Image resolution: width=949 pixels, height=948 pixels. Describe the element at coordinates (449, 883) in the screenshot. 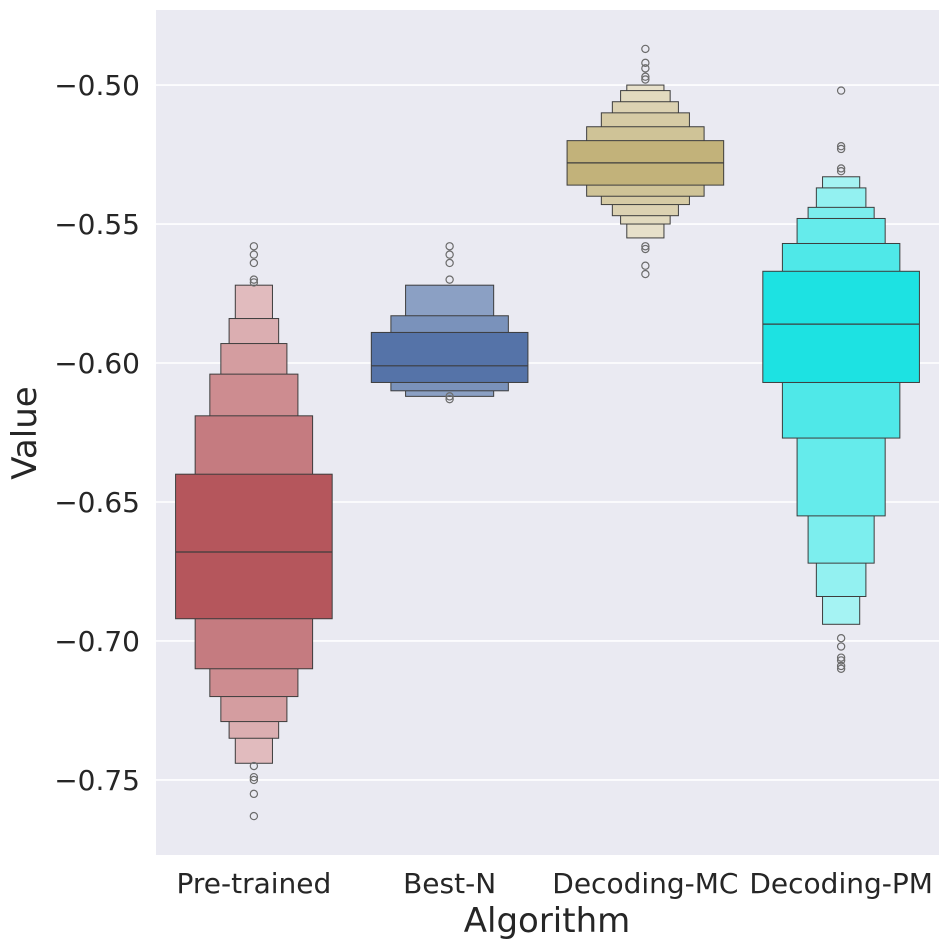

I see `x-tick-label: Best-N` at that location.